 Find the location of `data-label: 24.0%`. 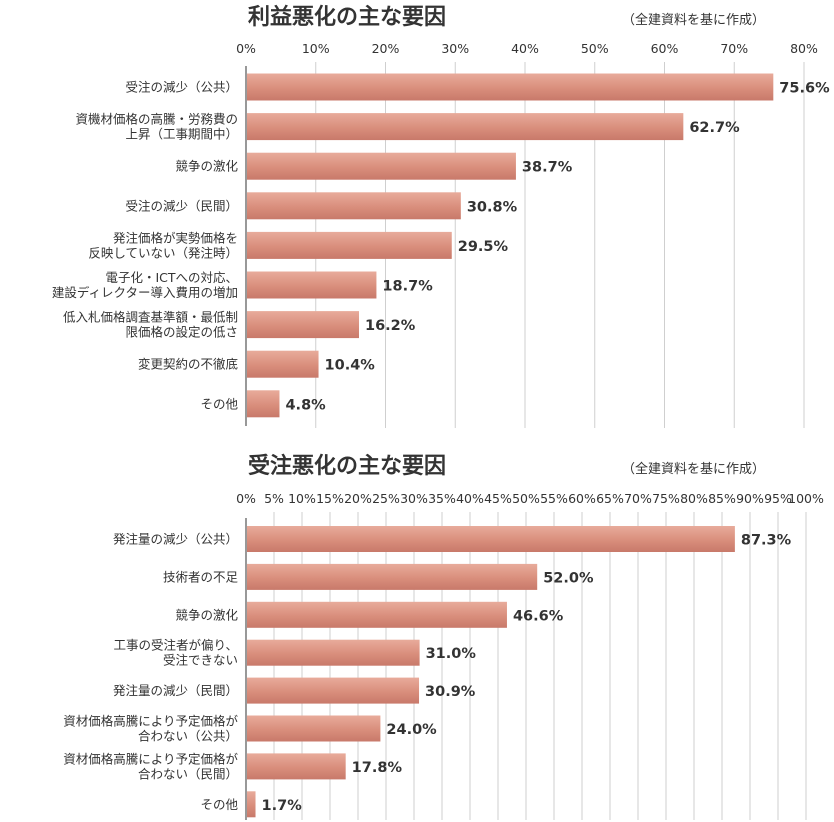

data-label: 24.0% is located at coordinates (411, 730).